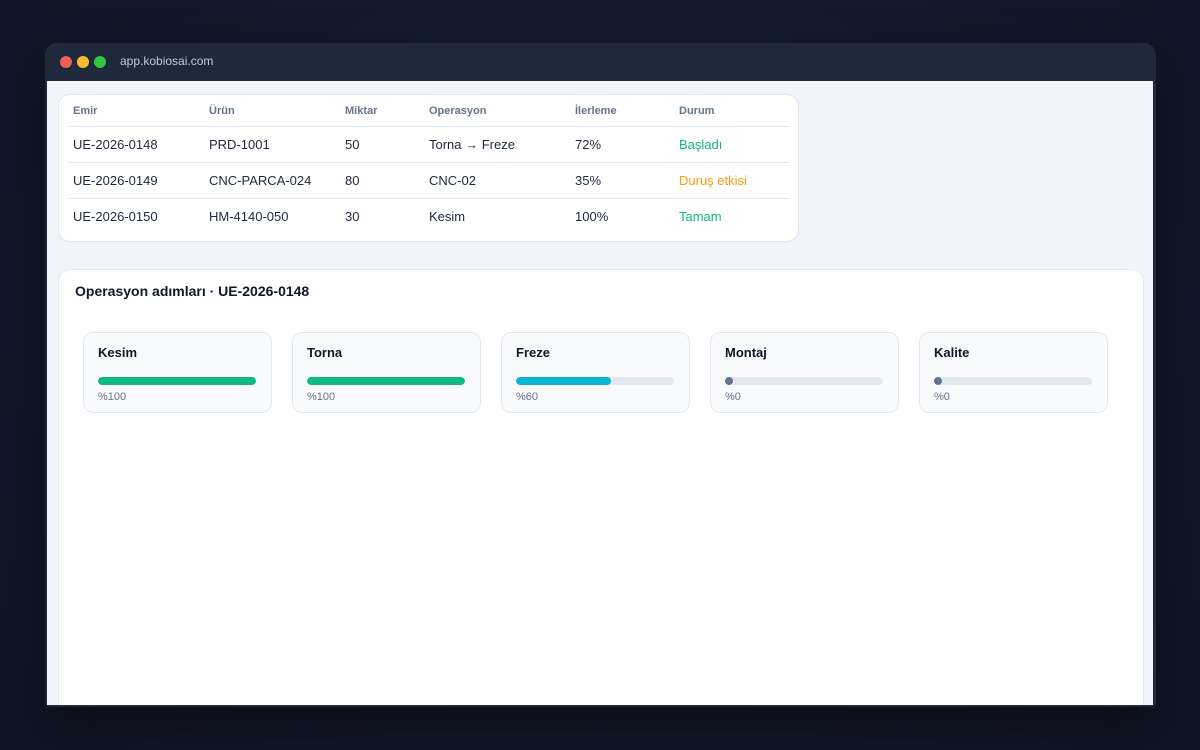  I want to click on cell-urun: CNC-PARCA-024, so click(273, 180).